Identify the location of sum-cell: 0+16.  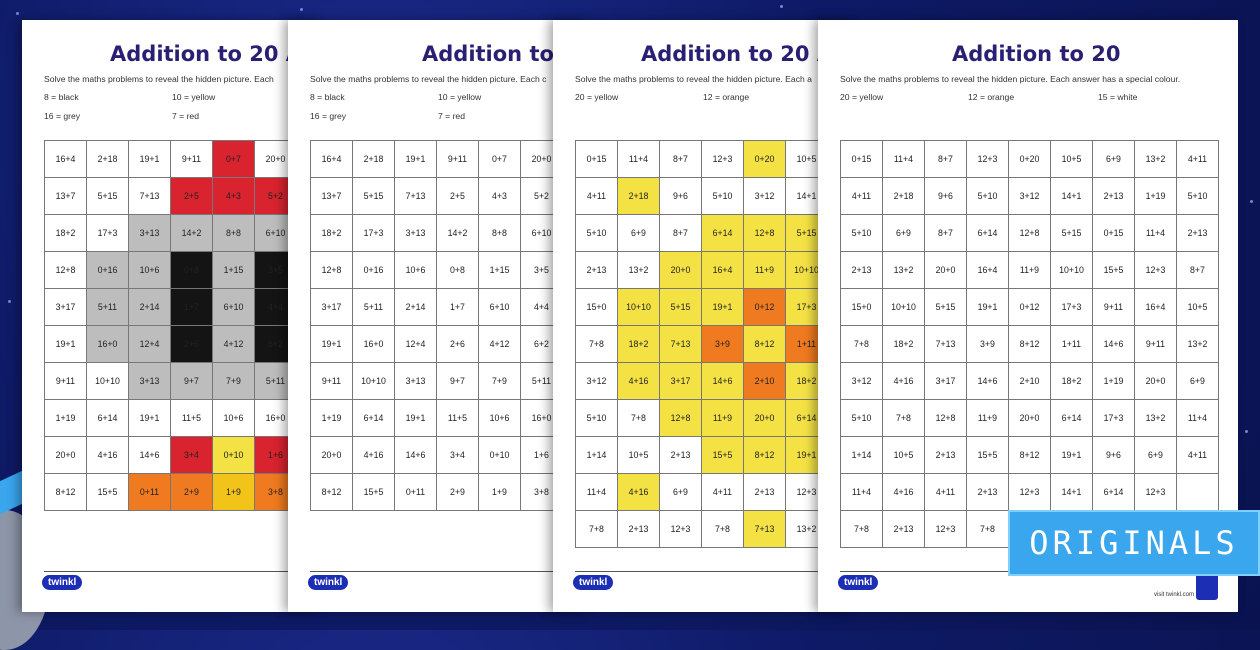
(107, 270).